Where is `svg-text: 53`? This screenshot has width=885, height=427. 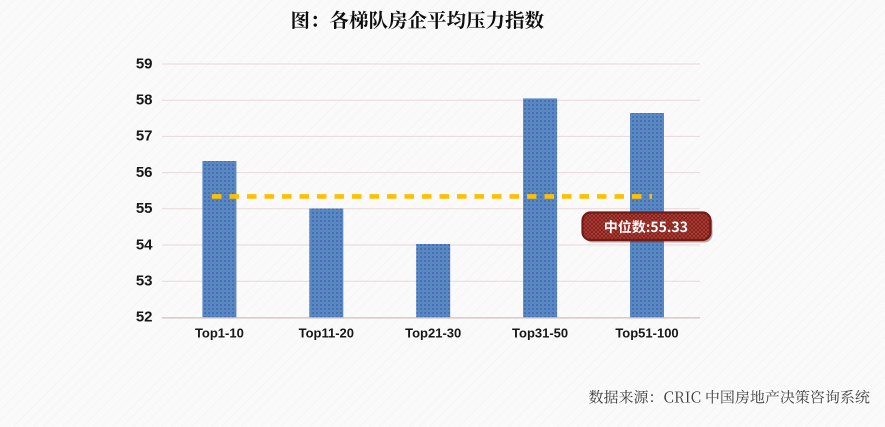
svg-text: 53 is located at coordinates (144, 281).